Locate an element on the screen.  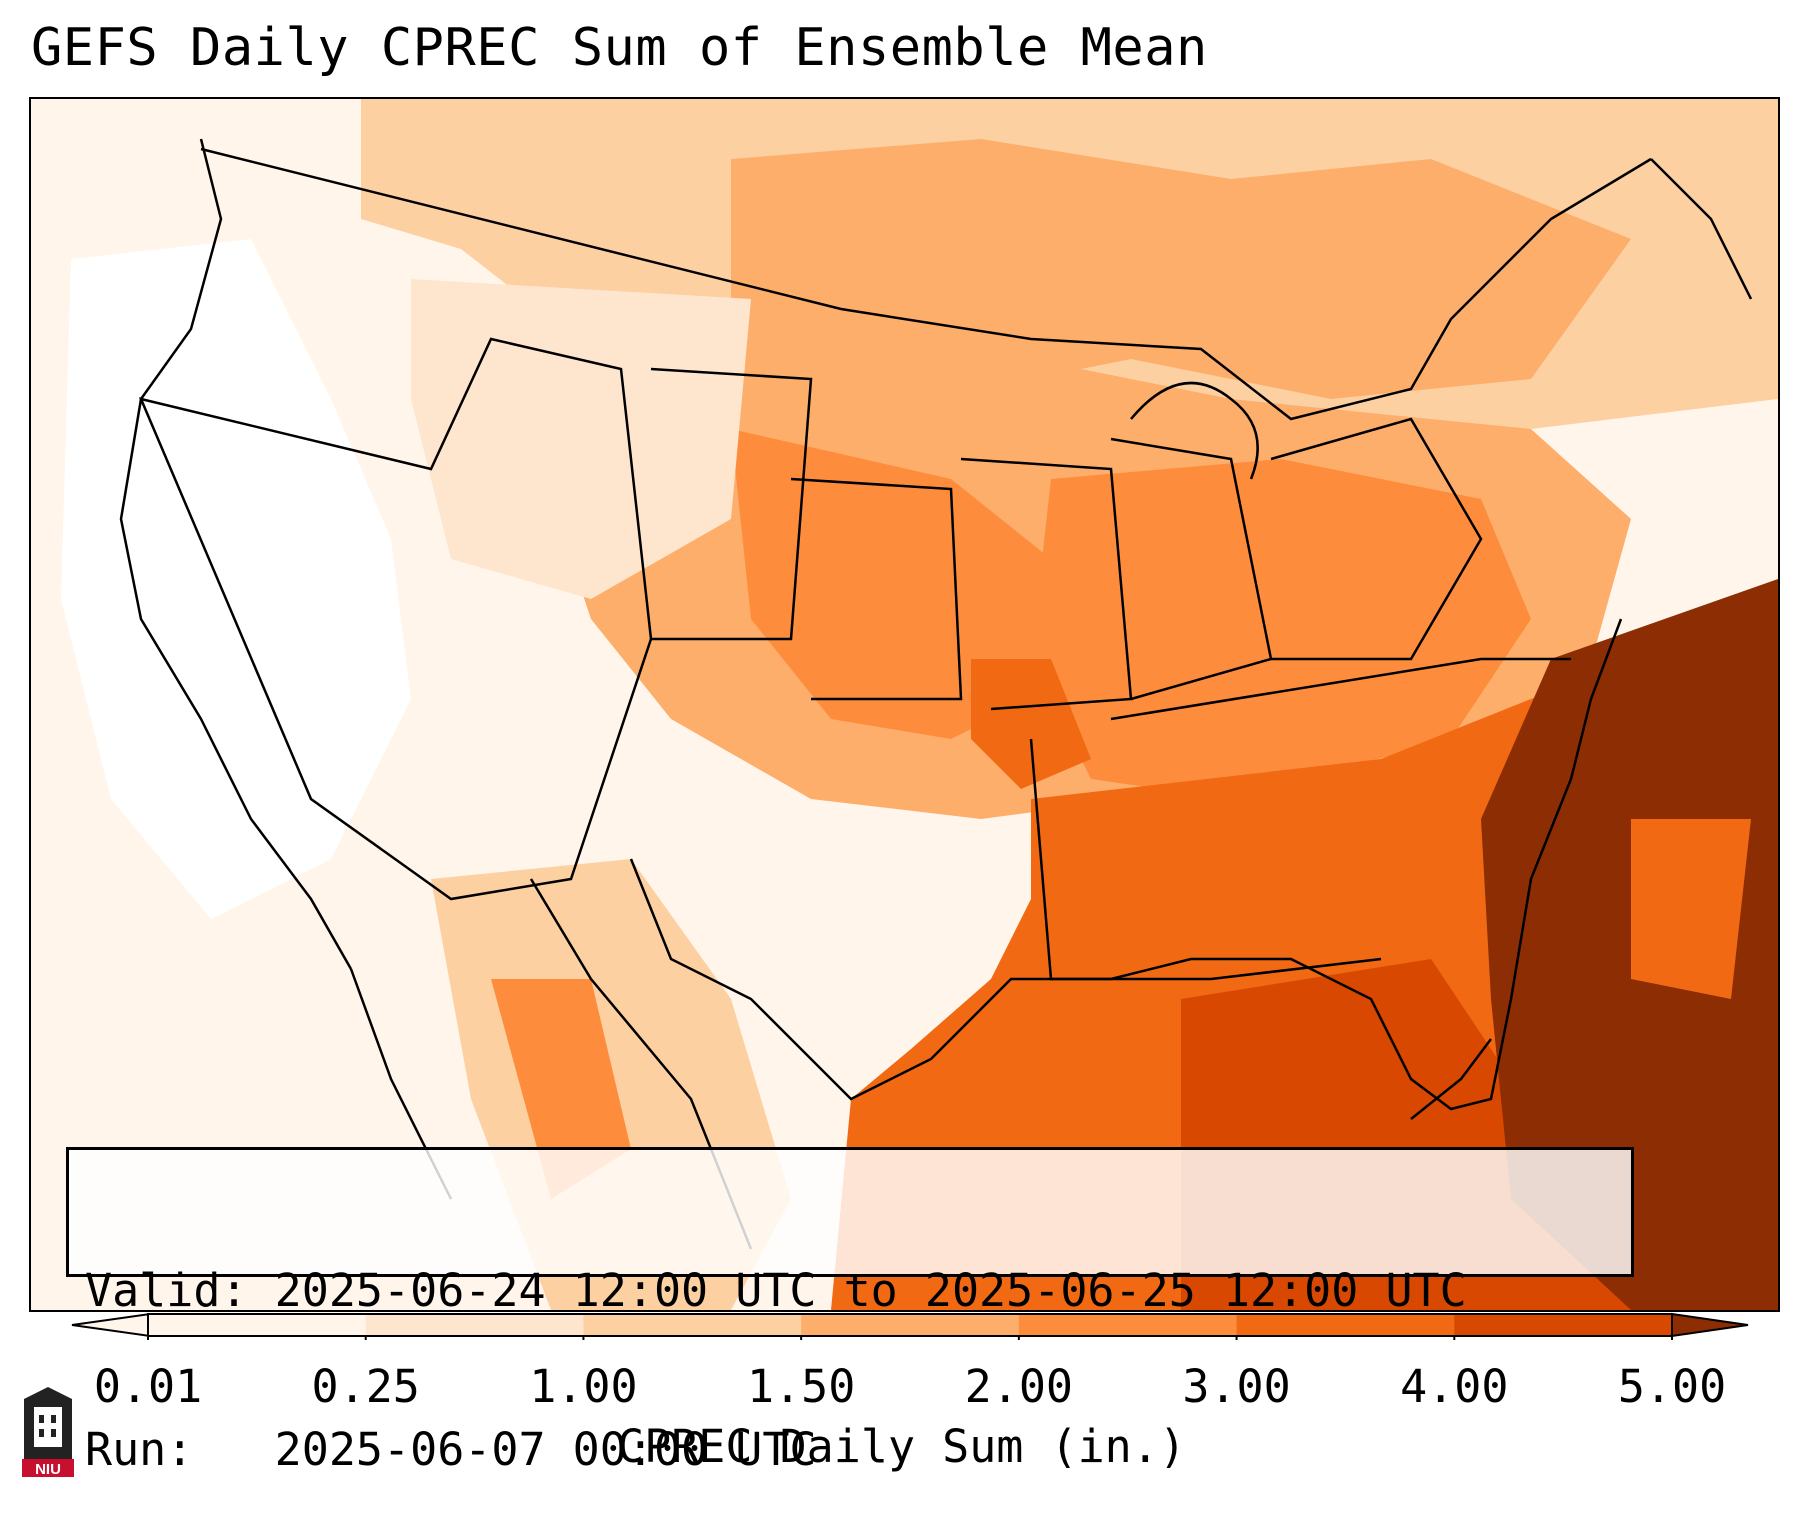
precip-field-dry-west is located at coordinates (236, 579).